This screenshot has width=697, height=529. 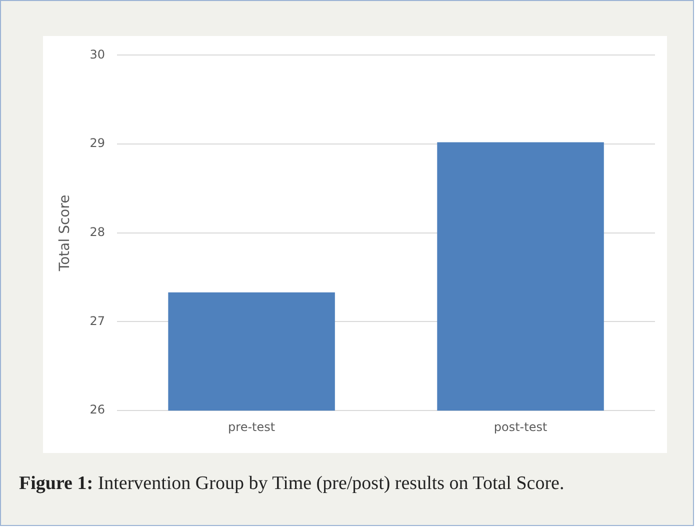 What do you see at coordinates (65, 233) in the screenshot?
I see `y-axis-title: Total Score` at bounding box center [65, 233].